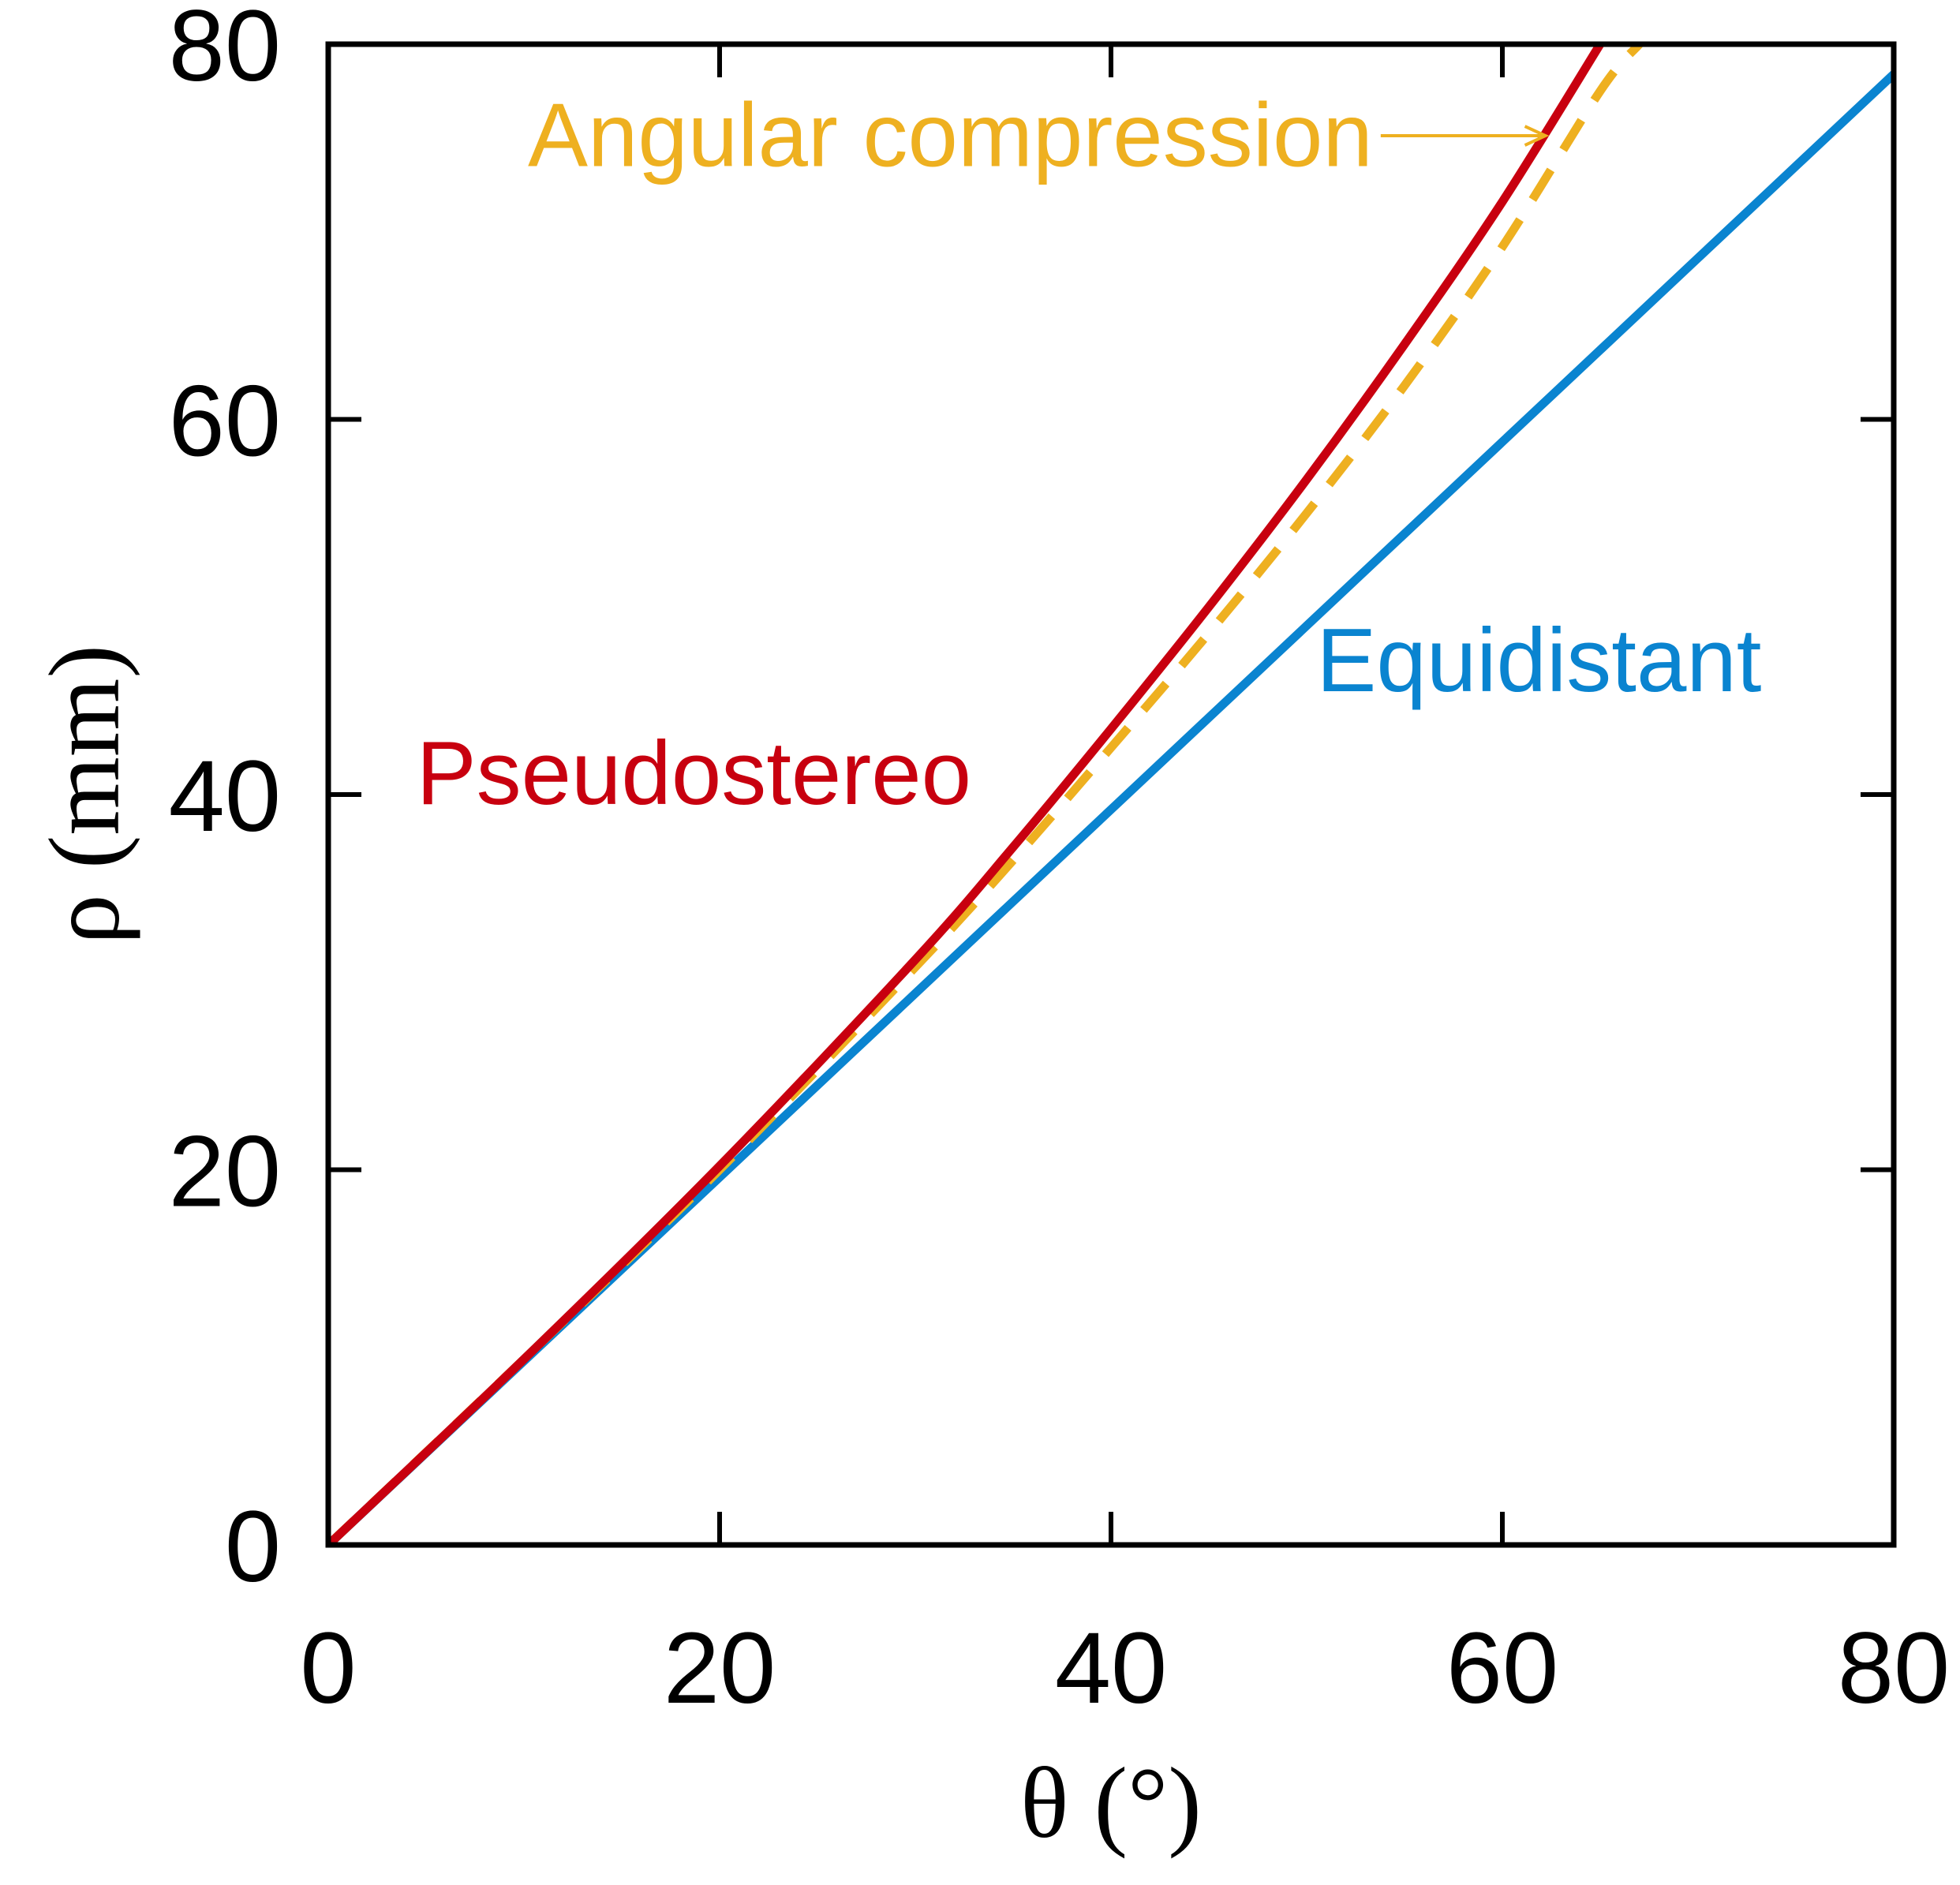 The width and height of the screenshot is (1960, 1885). Describe the element at coordinates (84, 794) in the screenshot. I see `y-axis-title: ρ (mm)` at that location.